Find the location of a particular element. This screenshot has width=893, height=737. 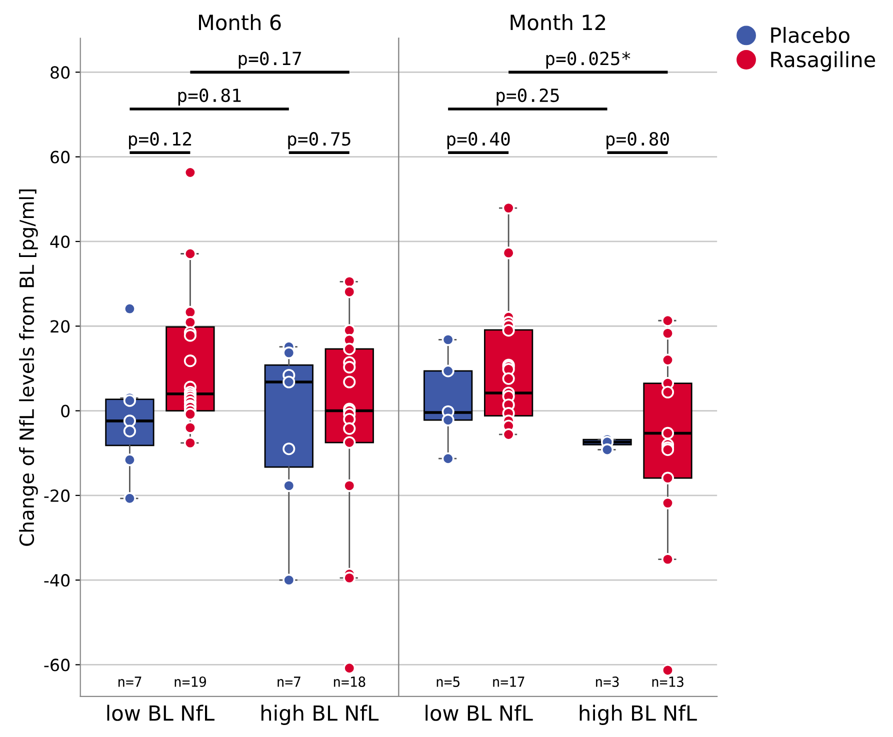

y-tick-label: -60 is located at coordinates (57, 665).